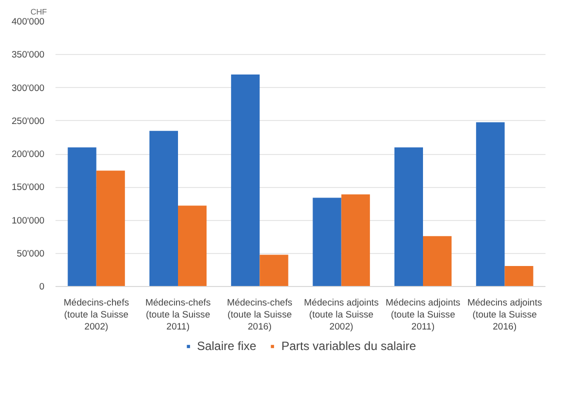 Image resolution: width=582 pixels, height=410 pixels. What do you see at coordinates (28, 121) in the screenshot?
I see `y-tick-label: 250'000` at bounding box center [28, 121].